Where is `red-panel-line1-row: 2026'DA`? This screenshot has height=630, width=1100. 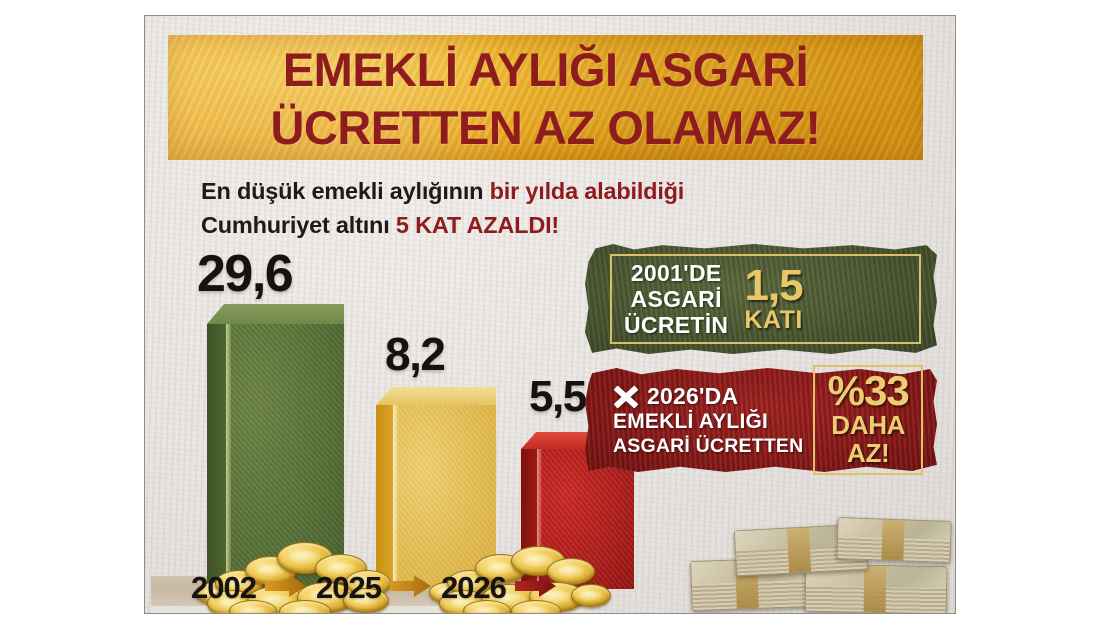
red-panel-line1-row: 2026'DA is located at coordinates (708, 396).